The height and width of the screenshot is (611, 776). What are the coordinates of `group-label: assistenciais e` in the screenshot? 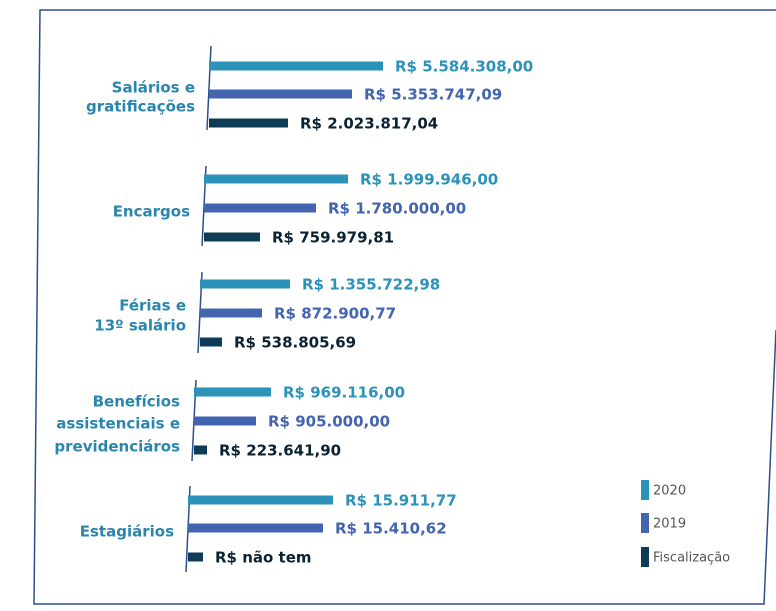 It's located at (118, 424).